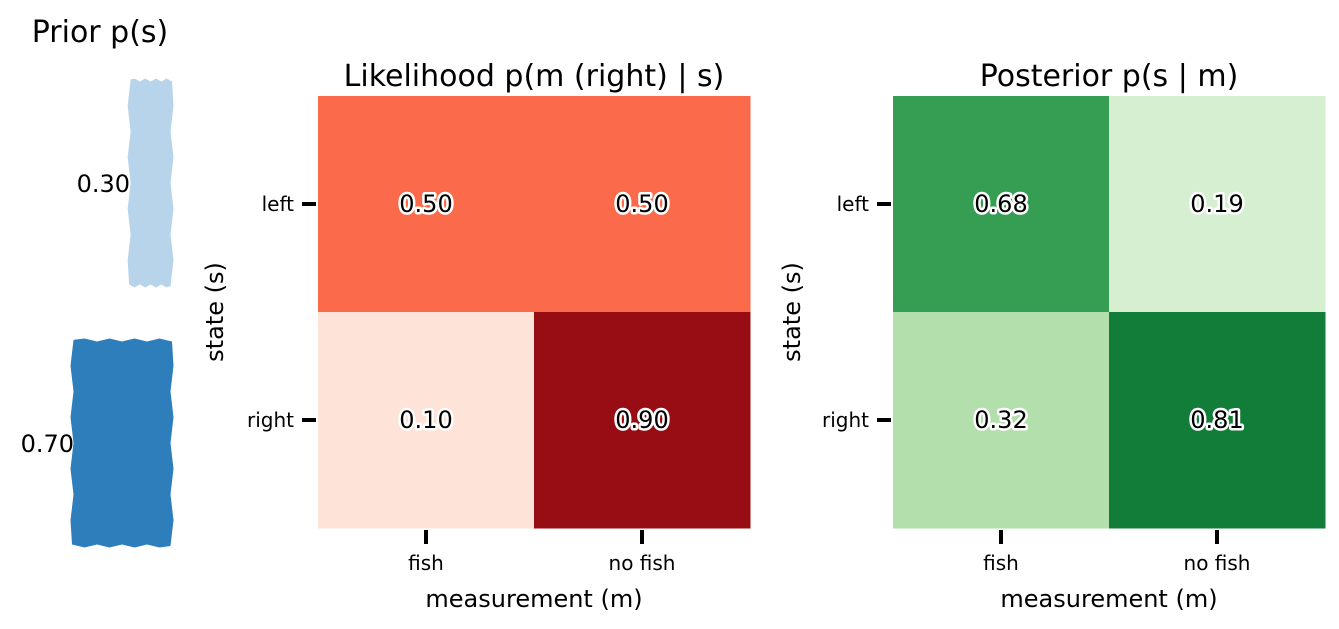 This screenshot has width=1339, height=629. I want to click on cell-value-label: 0.90, so click(641, 420).